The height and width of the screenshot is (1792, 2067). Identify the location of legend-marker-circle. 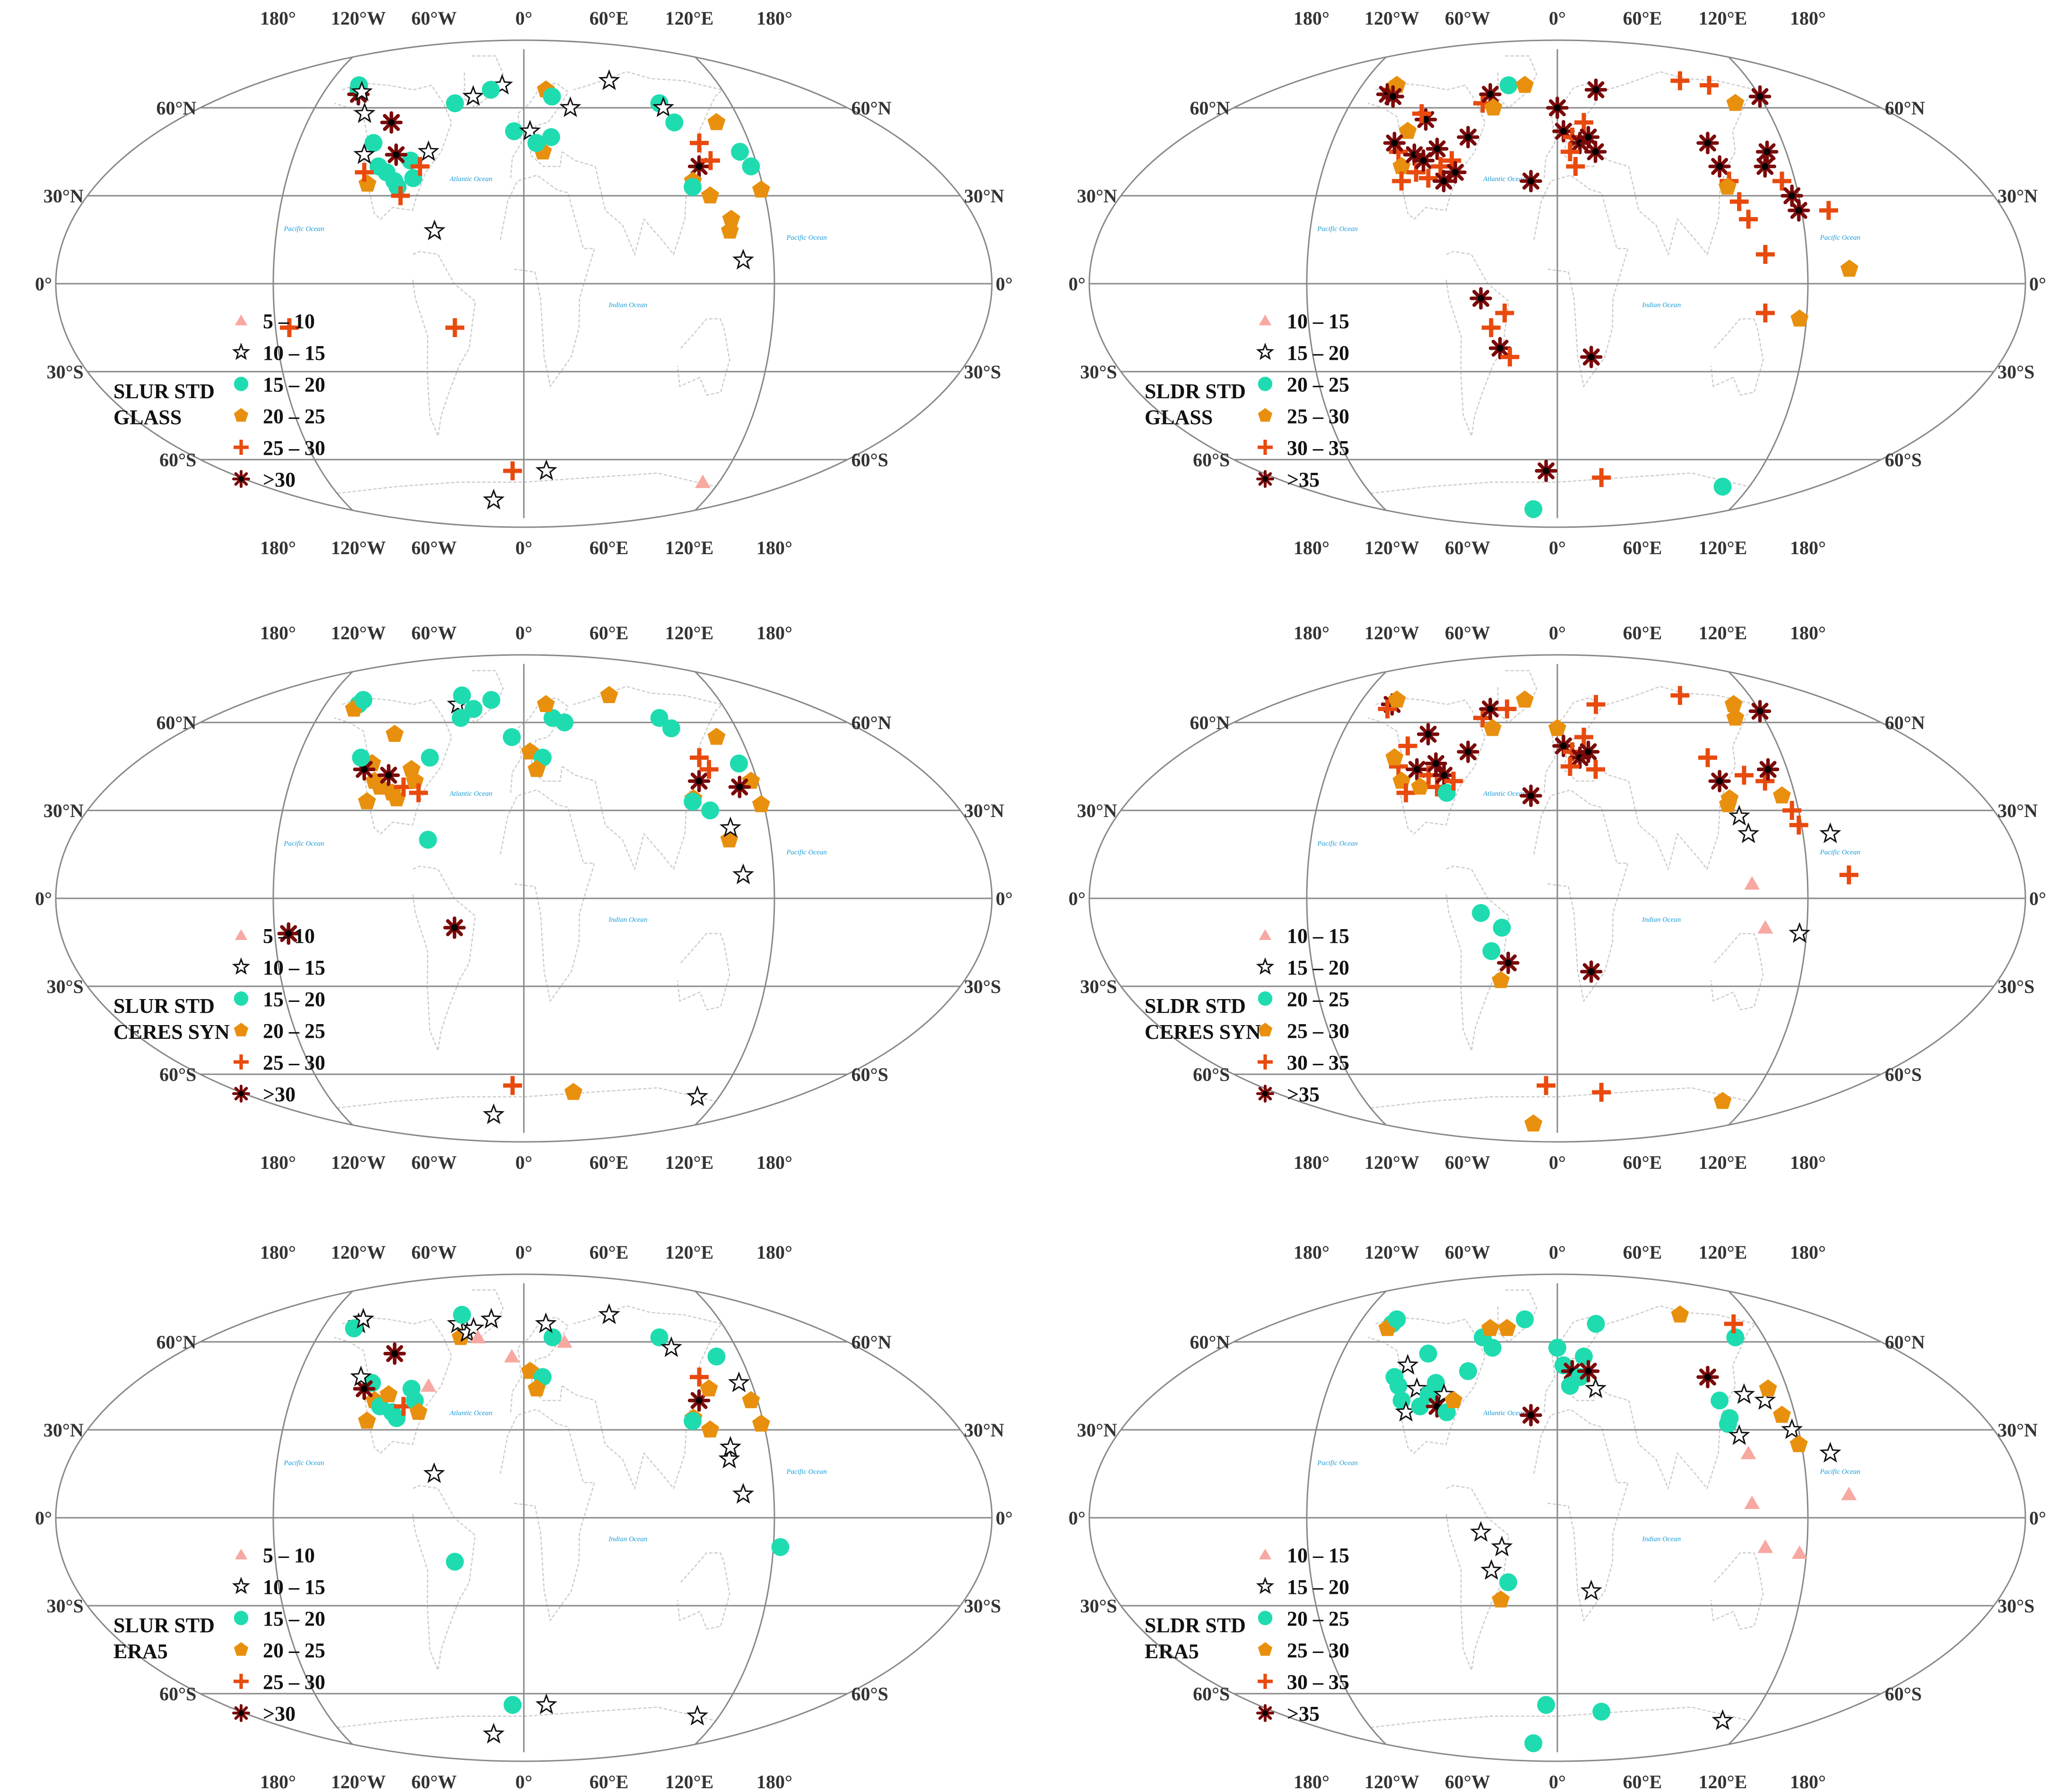
(1265, 1618).